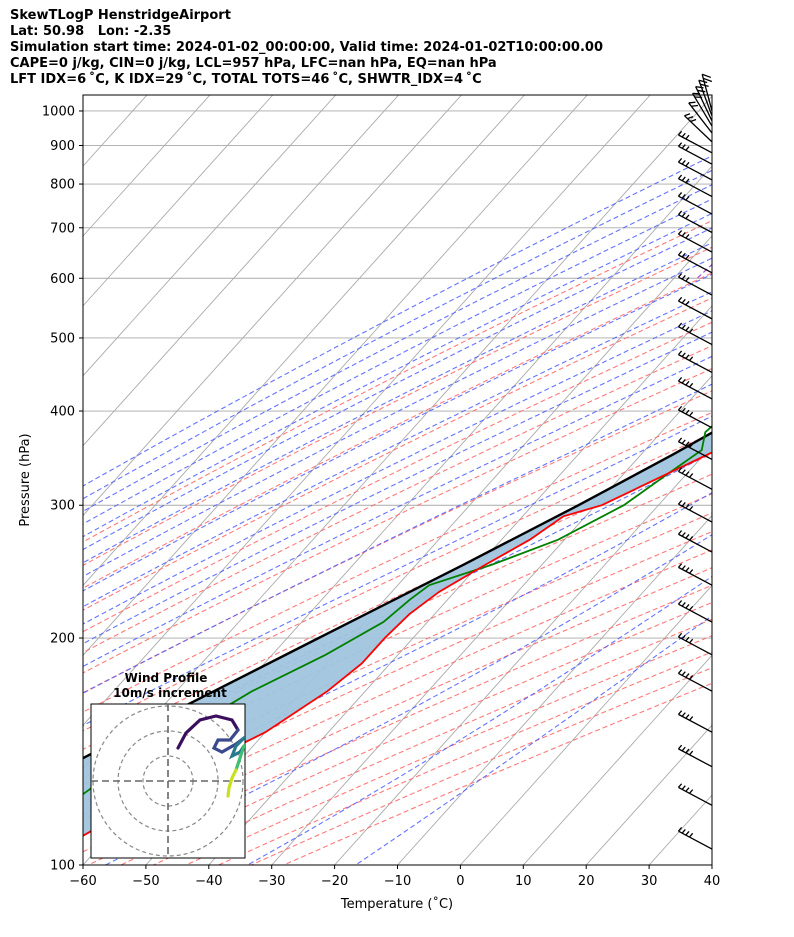 This screenshot has height=937, width=794. What do you see at coordinates (82, 881) in the screenshot?
I see `x-tick-label: −60` at bounding box center [82, 881].